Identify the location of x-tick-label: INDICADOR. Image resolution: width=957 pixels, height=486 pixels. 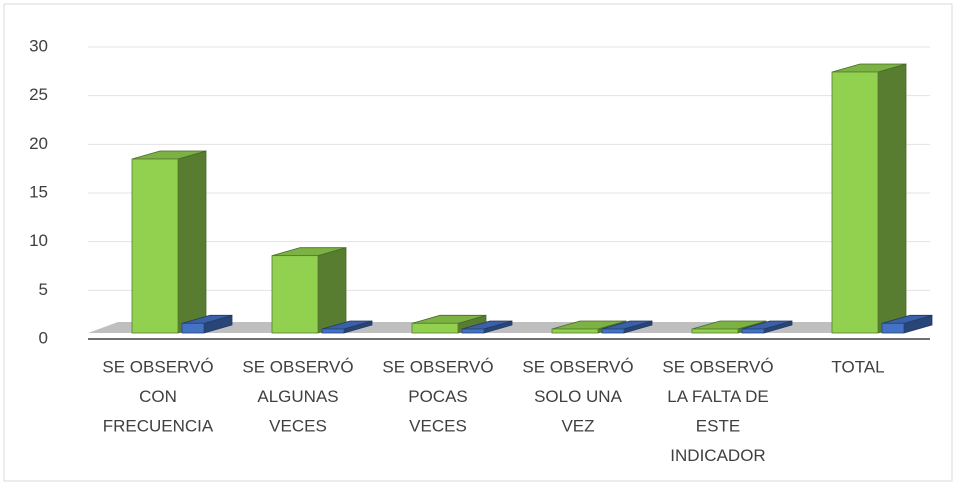
(717, 455).